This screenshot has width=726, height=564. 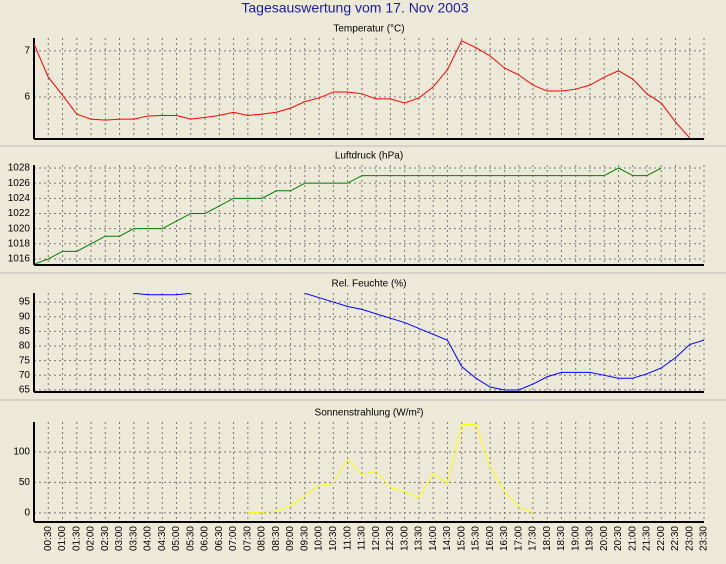 I want to click on y-tick-label: 7, so click(x=27, y=51).